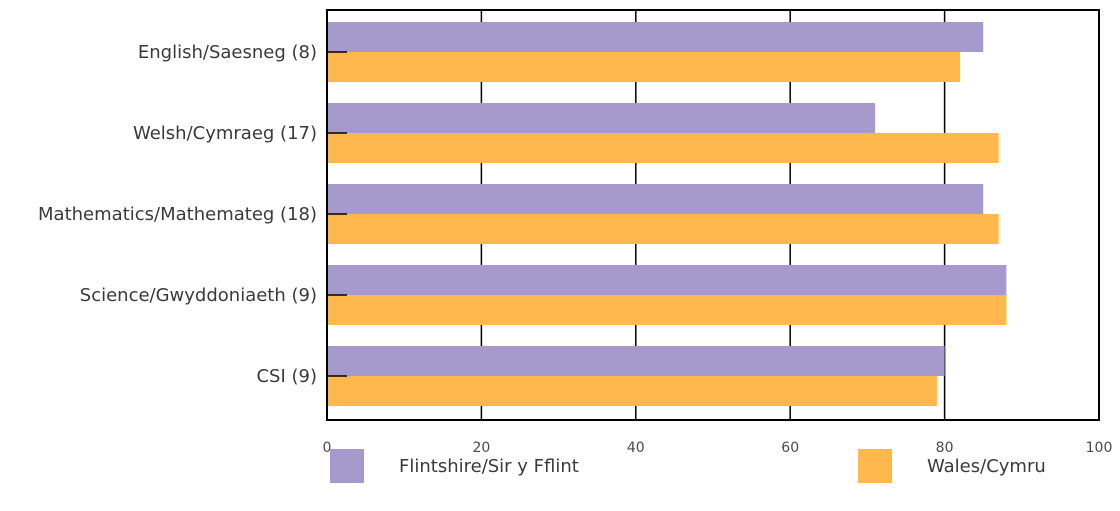 The height and width of the screenshot is (511, 1120). I want to click on category-label-mathematics-mathemateg-18: Mathematics/Mathemateg (18), so click(177, 214).